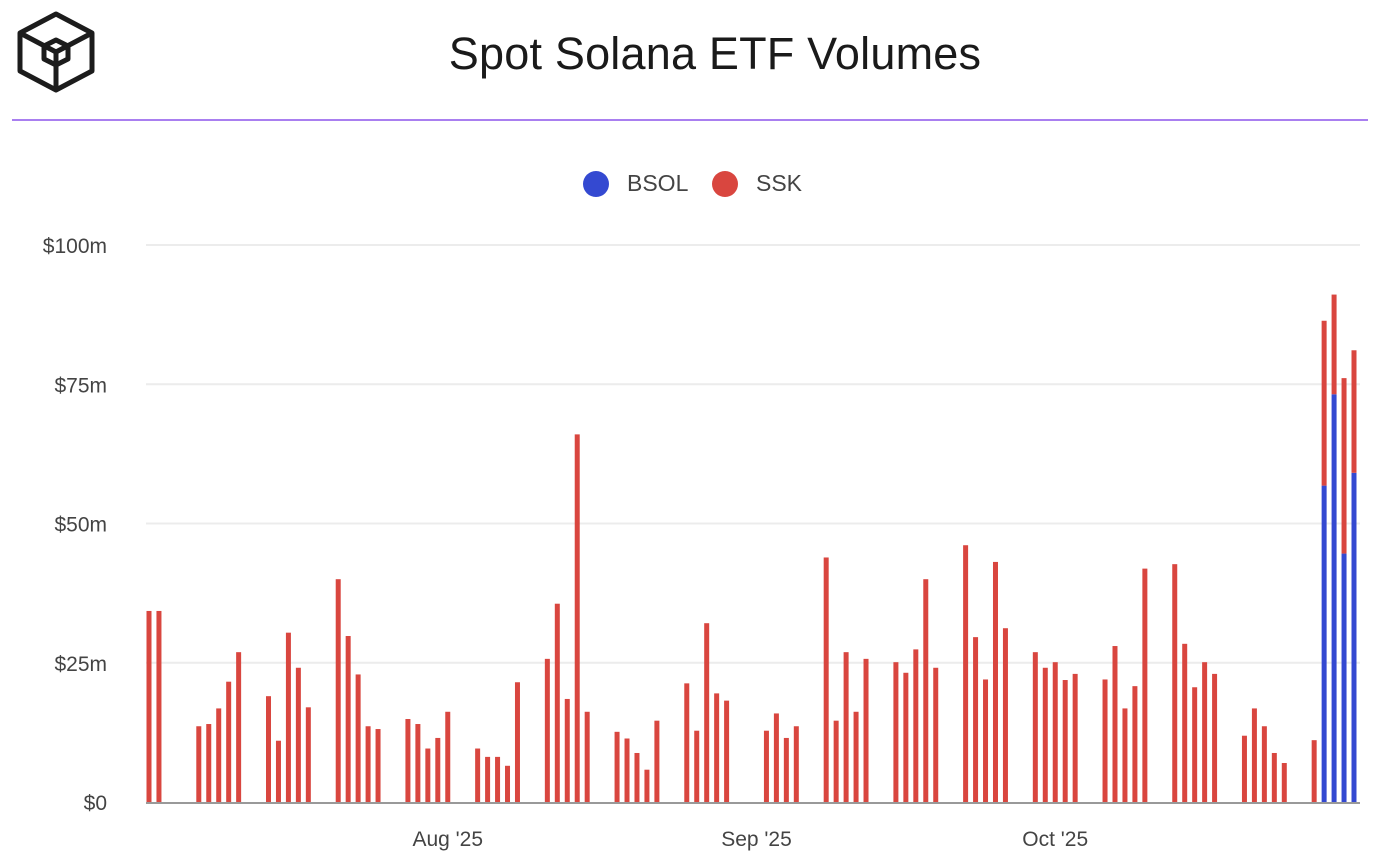 Image resolution: width=1380 pixels, height=860 pixels. Describe the element at coordinates (1055, 839) in the screenshot. I see `x-tick-label: Oct '25` at that location.